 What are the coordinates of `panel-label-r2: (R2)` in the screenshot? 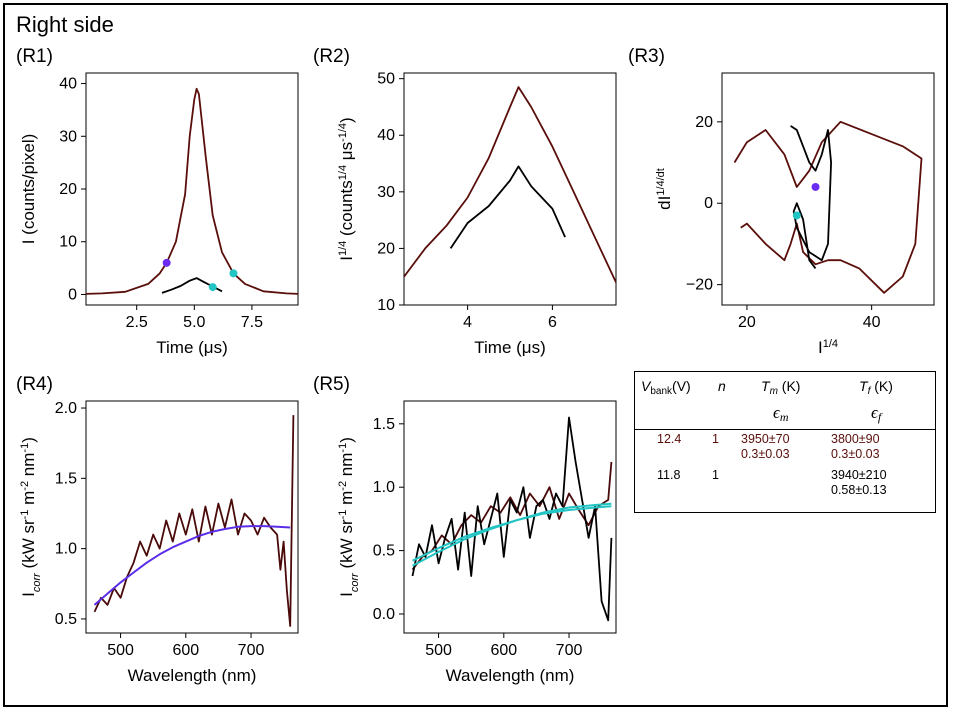 It's located at (331, 56).